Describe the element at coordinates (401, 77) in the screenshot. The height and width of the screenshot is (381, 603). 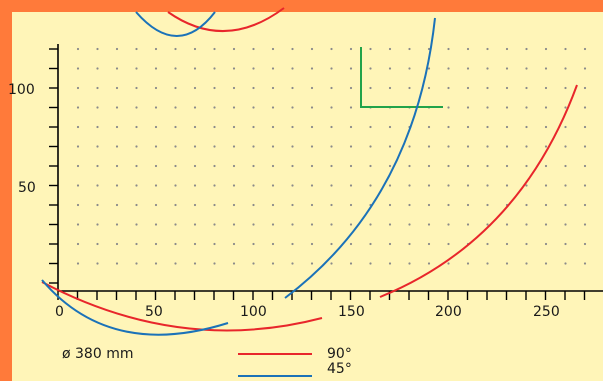
I see `reference-marker` at that location.